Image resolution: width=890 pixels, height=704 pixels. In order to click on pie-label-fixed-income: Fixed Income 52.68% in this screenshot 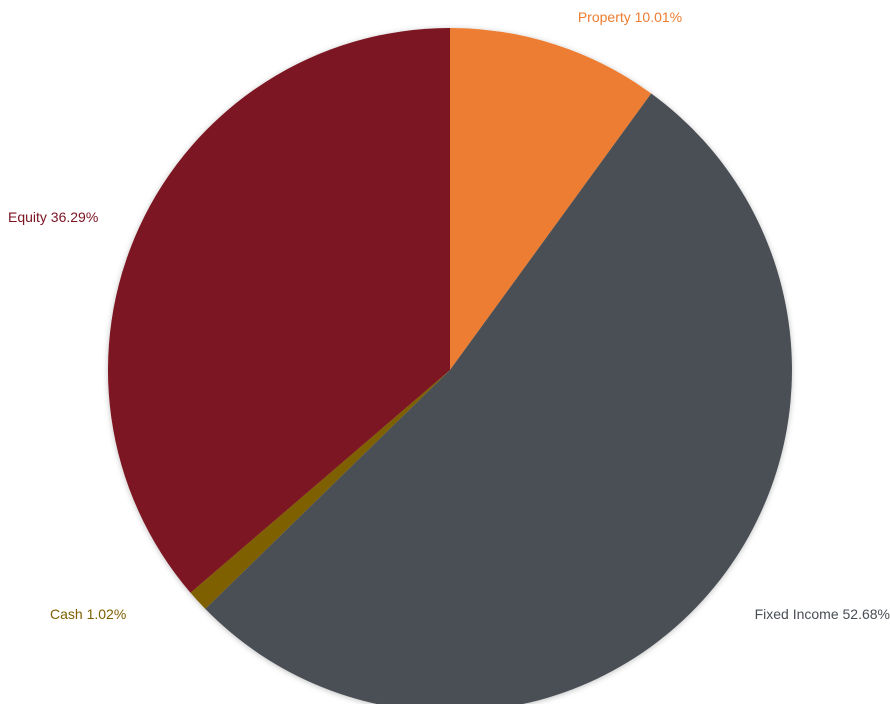, I will do `click(822, 614)`.